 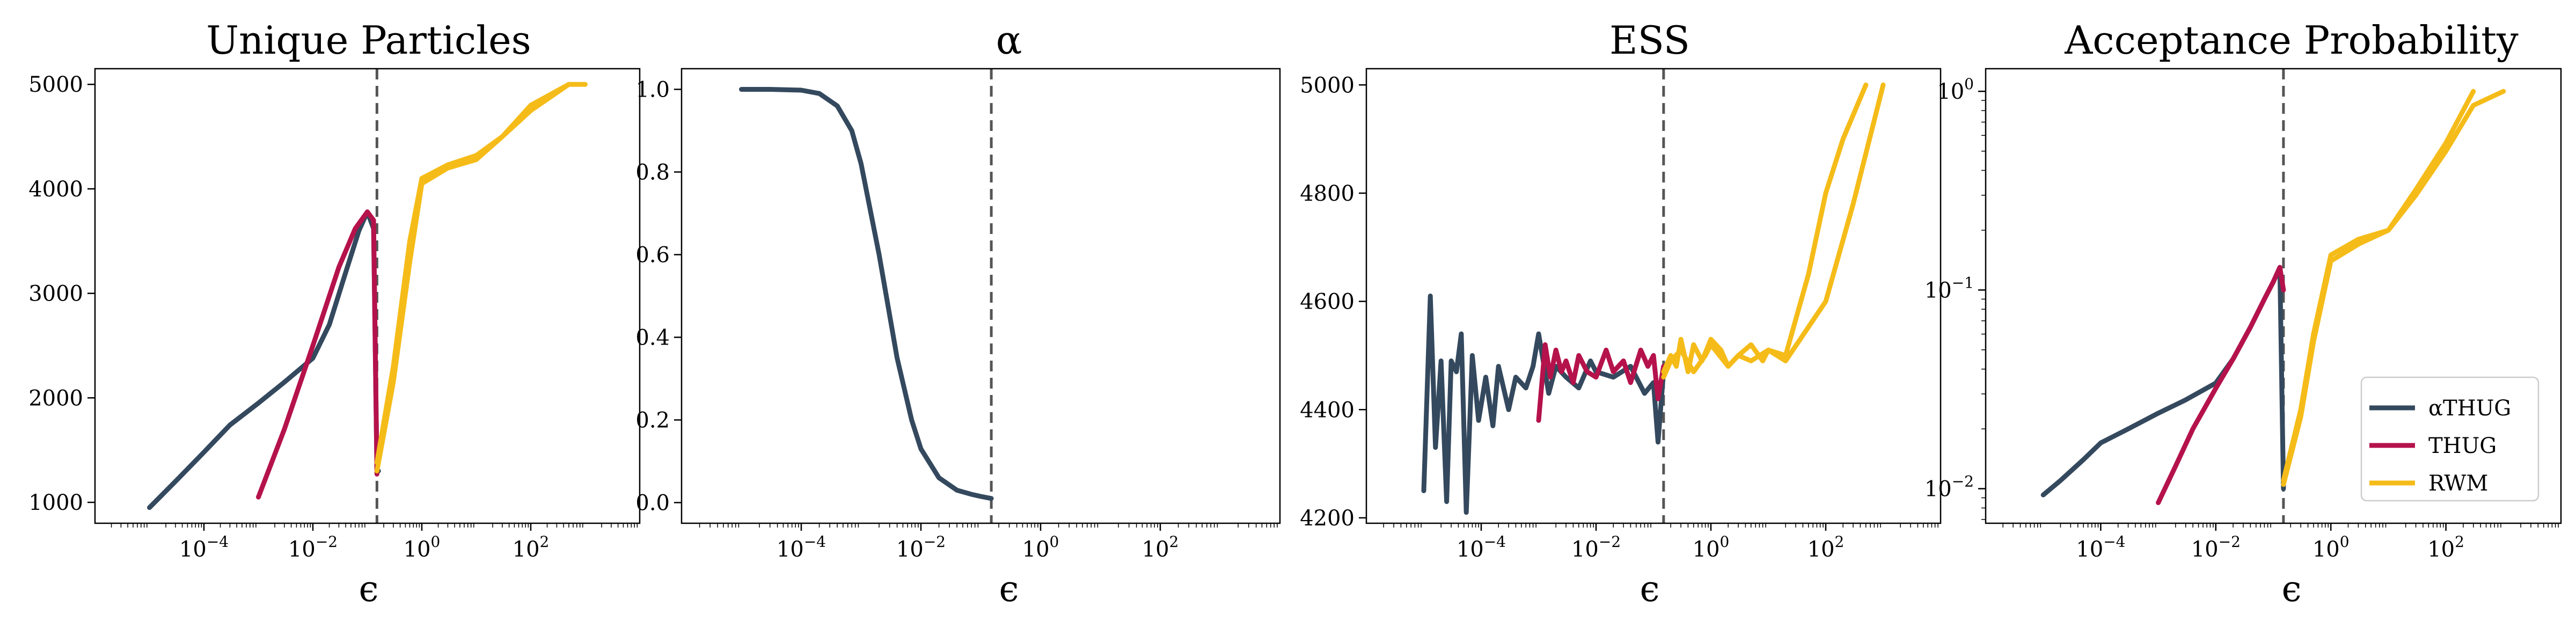 What do you see at coordinates (1963, 482) in the screenshot?
I see `y-tick-exponent: −2` at bounding box center [1963, 482].